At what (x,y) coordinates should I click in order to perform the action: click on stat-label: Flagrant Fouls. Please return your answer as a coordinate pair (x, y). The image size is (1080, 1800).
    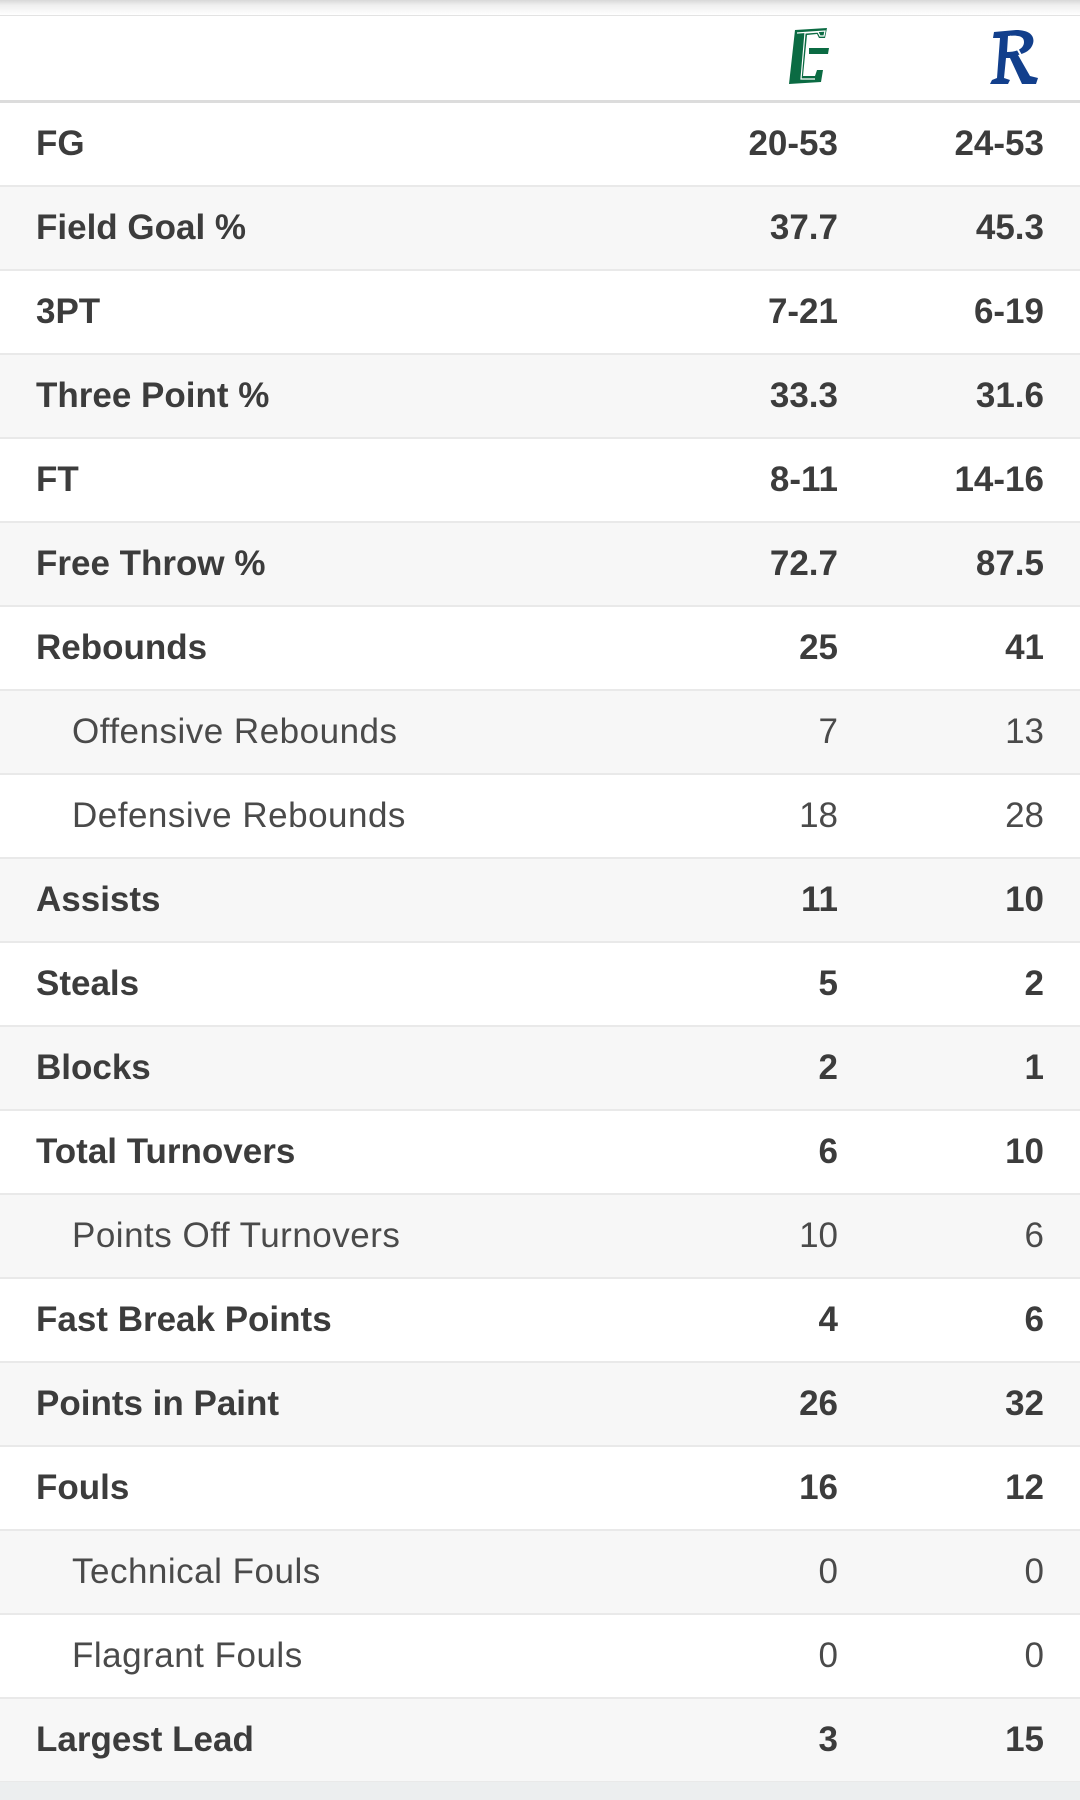
    Looking at the image, I should click on (187, 1655).